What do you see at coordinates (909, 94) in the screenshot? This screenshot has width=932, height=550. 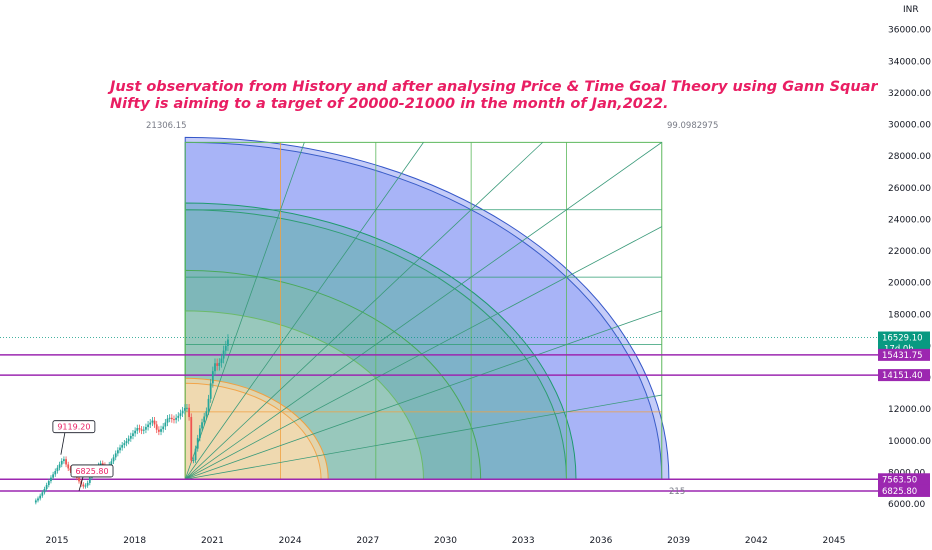 I see `y-tick-13: 32000.00` at bounding box center [909, 94].